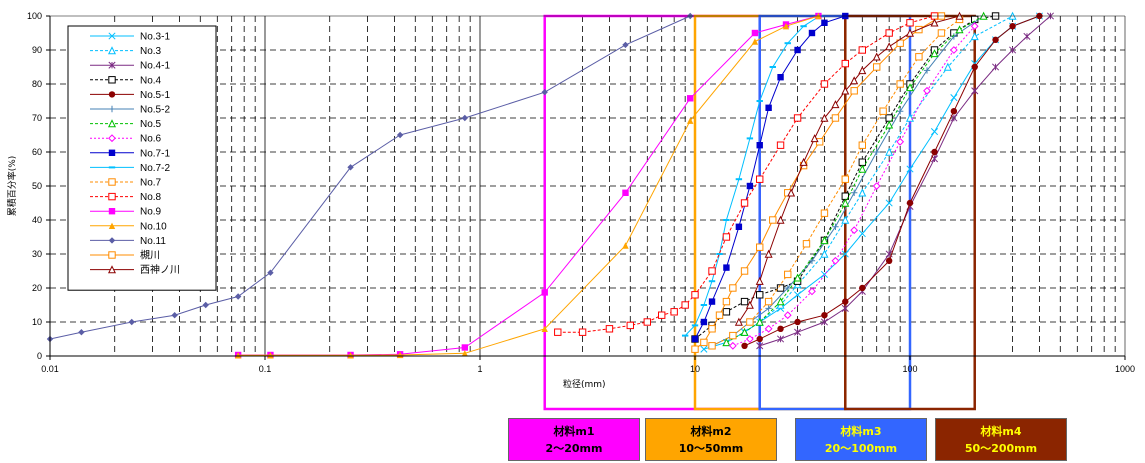 This screenshot has width=1145, height=463. Describe the element at coordinates (37, 152) in the screenshot. I see `y-tick-label: 60` at that location.